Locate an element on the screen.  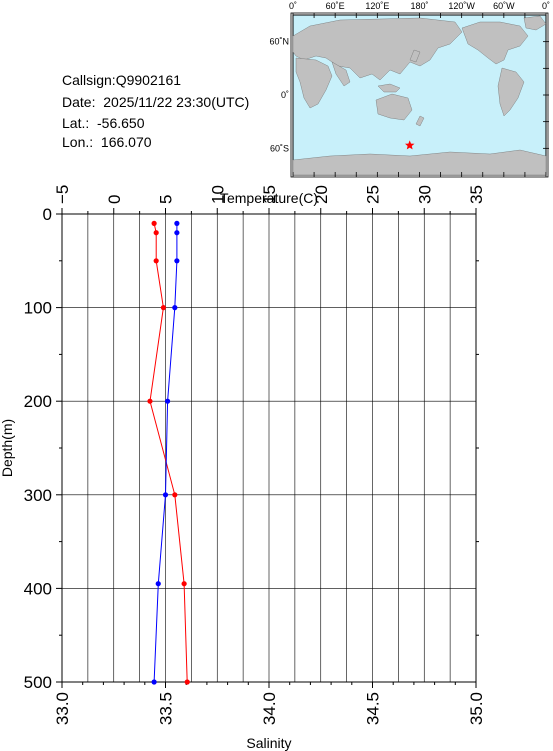
salinity-tick-label: 33.0 is located at coordinates (62, 708).